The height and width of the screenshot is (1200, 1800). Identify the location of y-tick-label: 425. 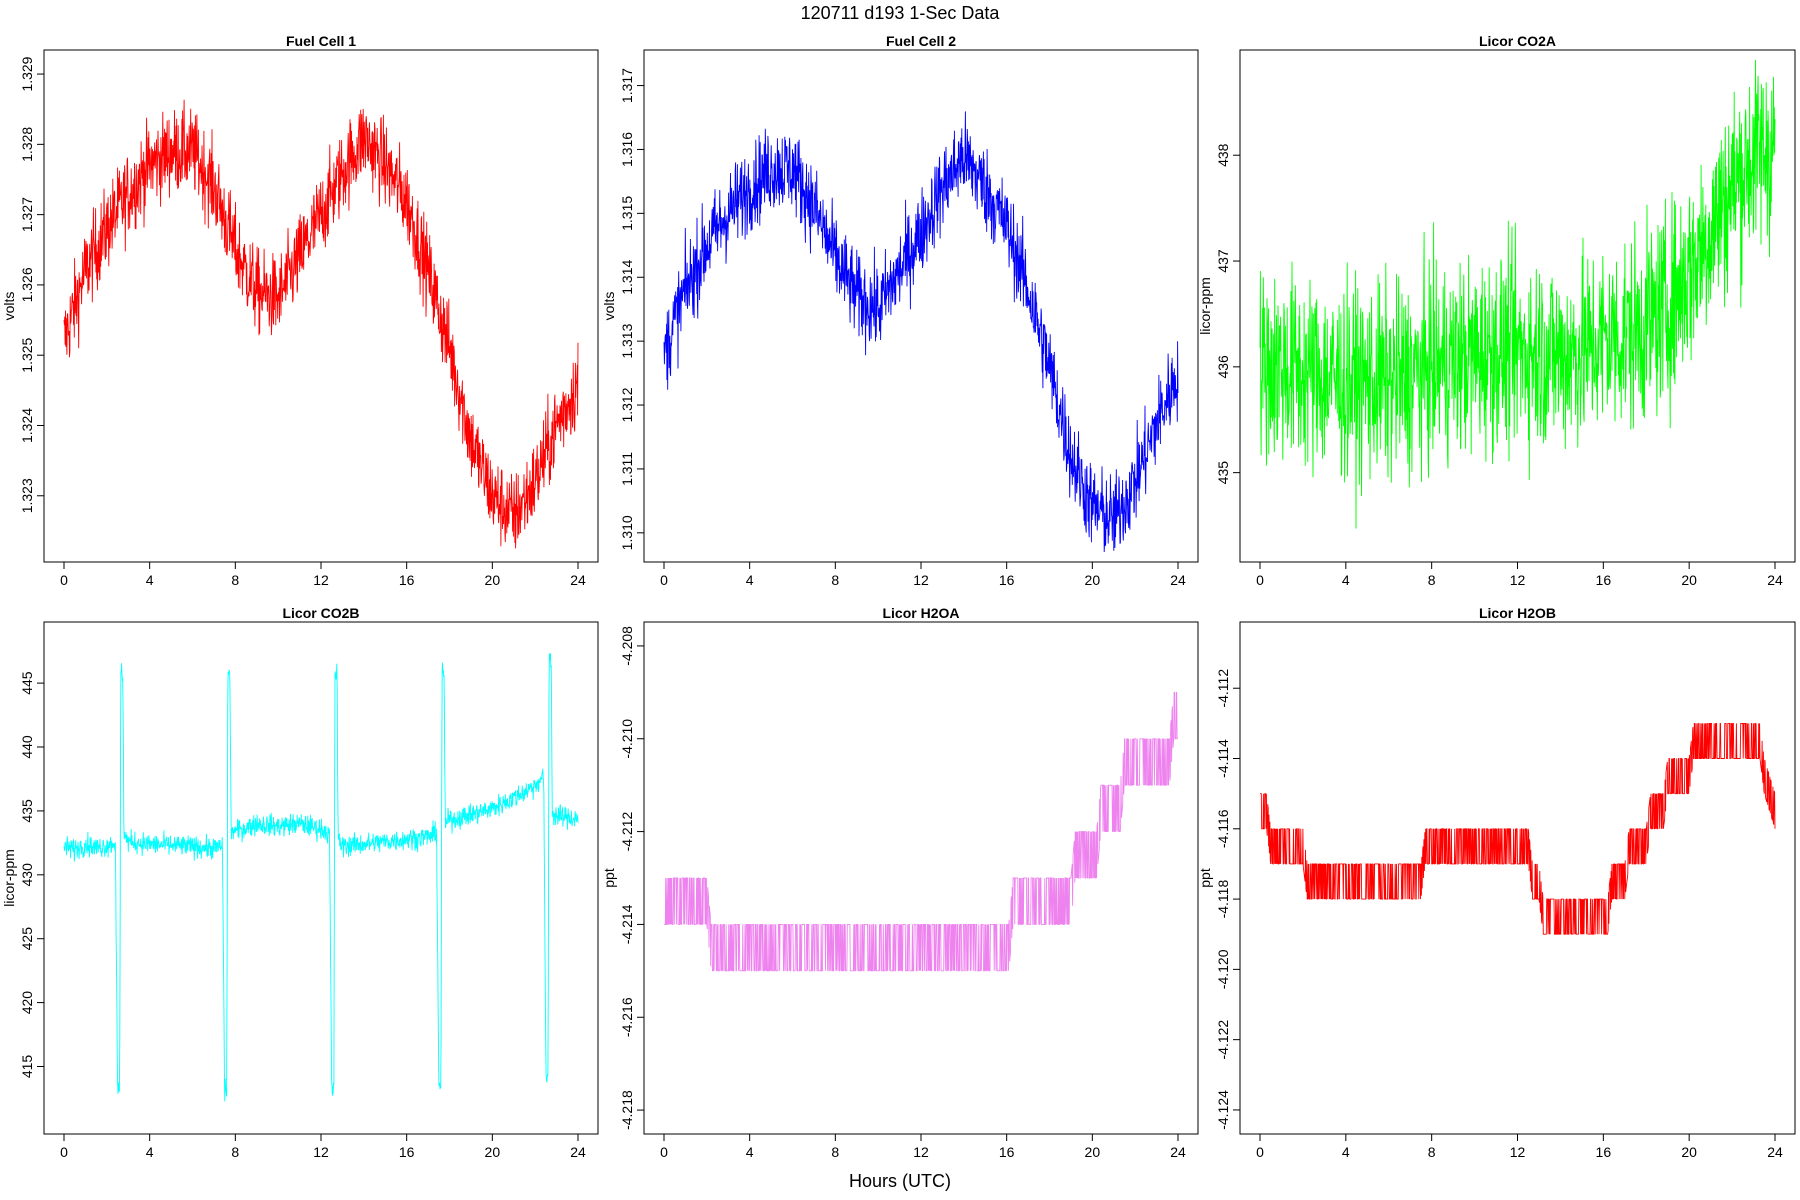
(27, 939).